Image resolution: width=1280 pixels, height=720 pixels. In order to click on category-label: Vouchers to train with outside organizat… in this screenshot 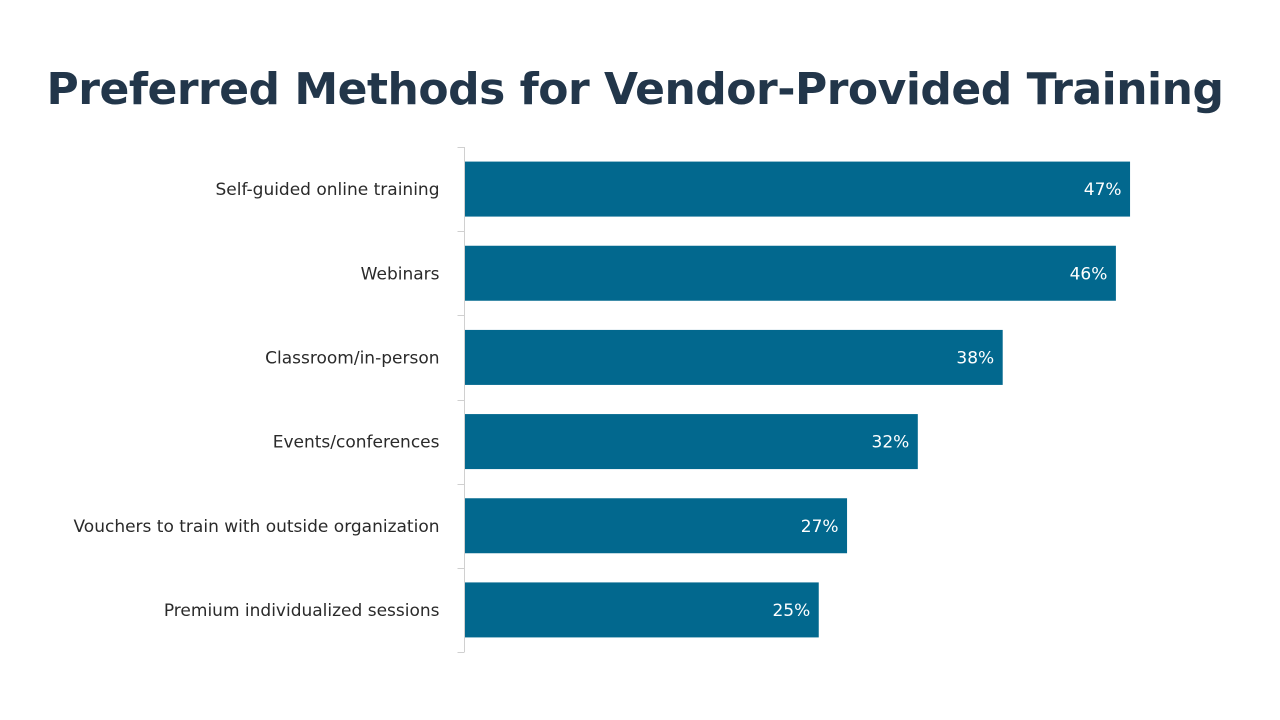, I will do `click(256, 527)`.